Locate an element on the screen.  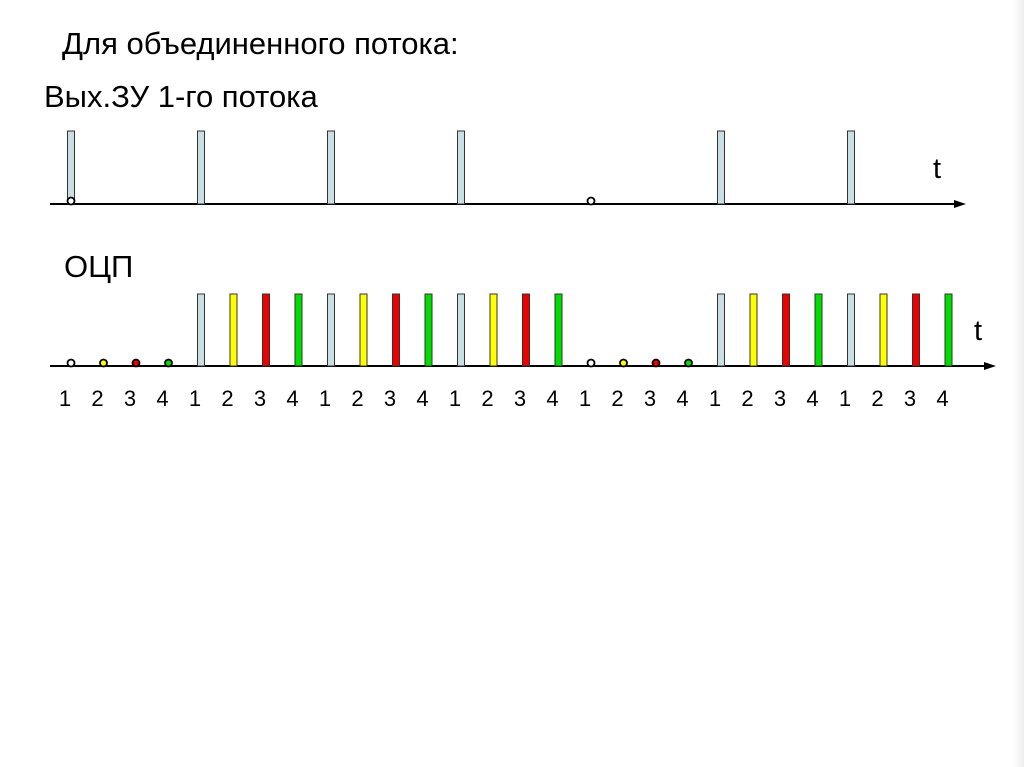
stream1-axis-arrowhead is located at coordinates (960, 204).